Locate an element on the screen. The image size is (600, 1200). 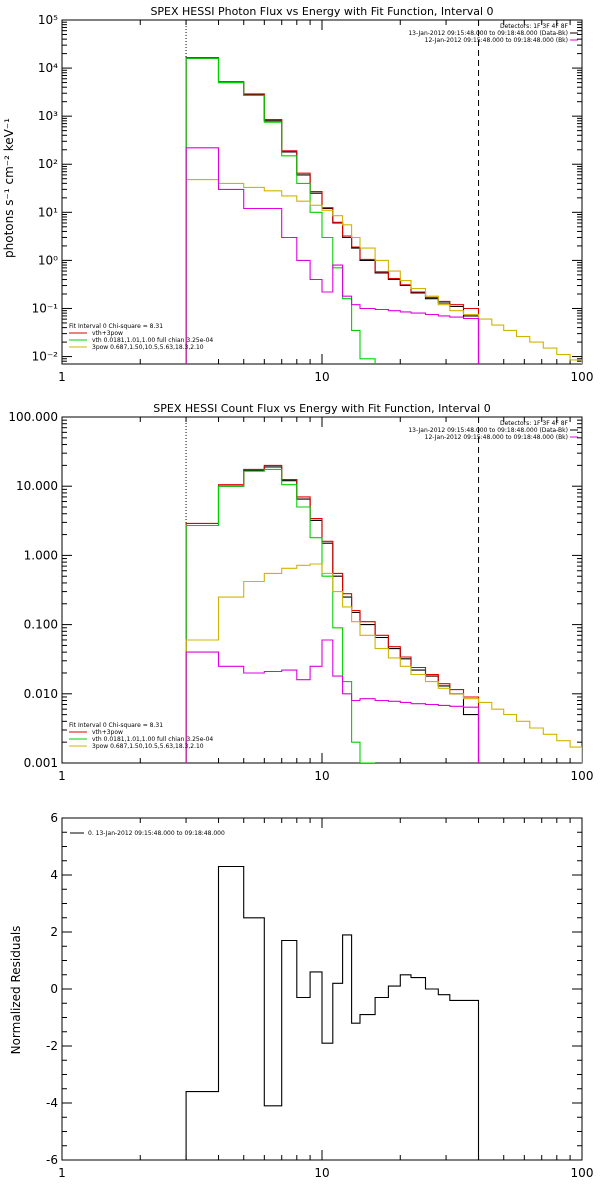
resid-y-tick-label: 2 is located at coordinates (54, 932).